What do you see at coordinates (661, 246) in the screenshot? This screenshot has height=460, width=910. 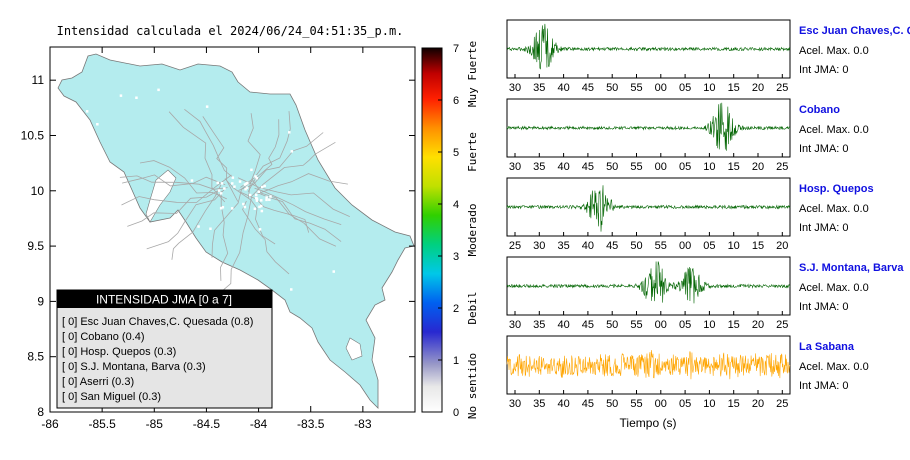 I see `waveform-xtick-label: 55` at bounding box center [661, 246].